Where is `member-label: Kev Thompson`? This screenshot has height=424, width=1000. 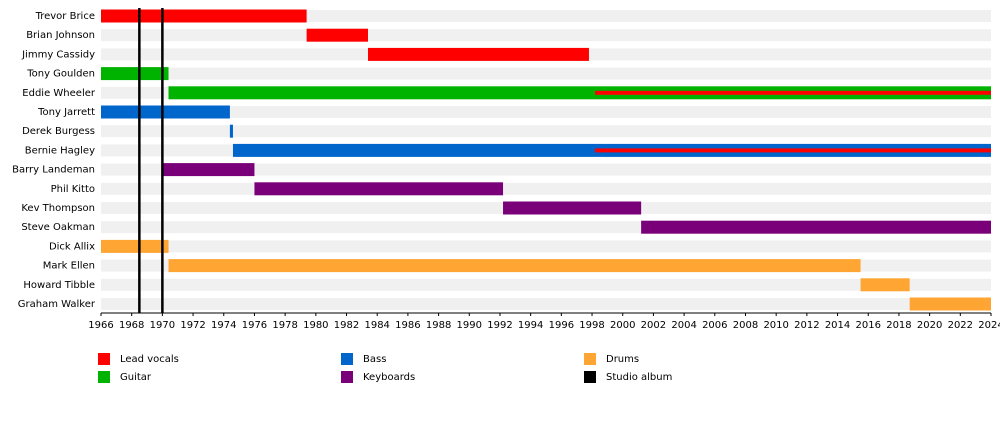 member-label: Kev Thompson is located at coordinates (58, 208).